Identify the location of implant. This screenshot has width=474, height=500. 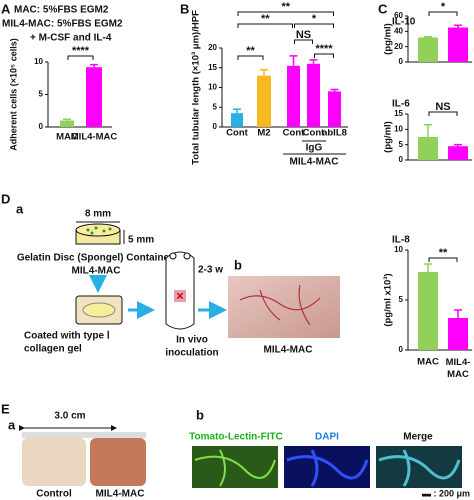
(180, 296).